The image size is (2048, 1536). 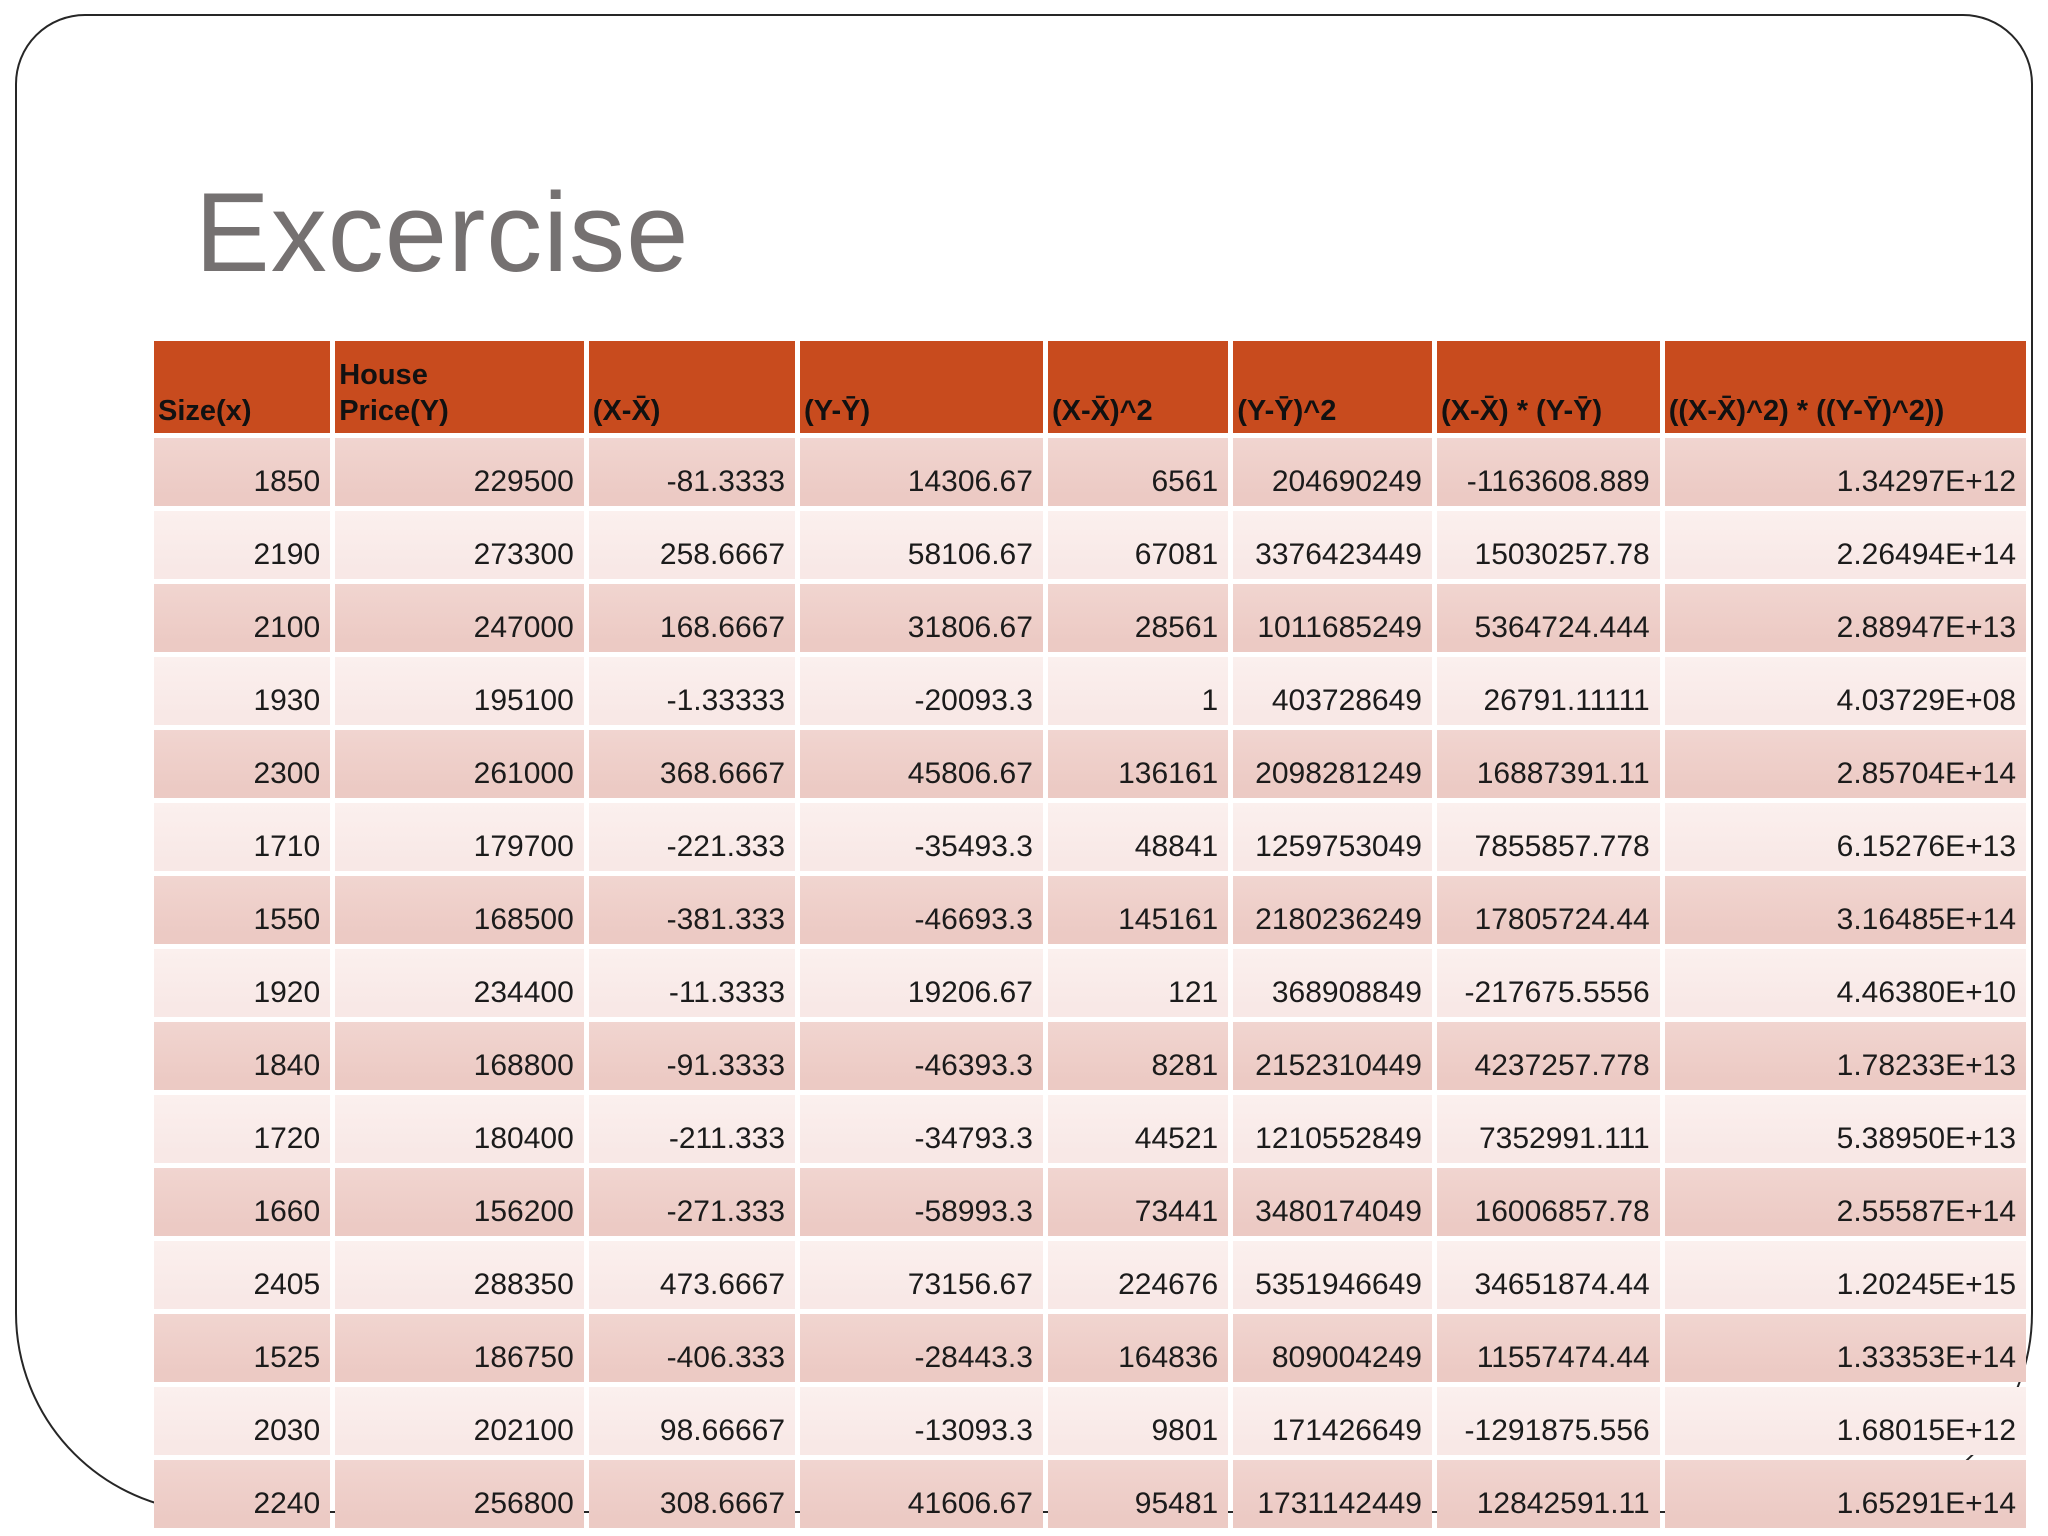 What do you see at coordinates (1138, 387) in the screenshot?
I see `column-header: (X-X̄)^2` at bounding box center [1138, 387].